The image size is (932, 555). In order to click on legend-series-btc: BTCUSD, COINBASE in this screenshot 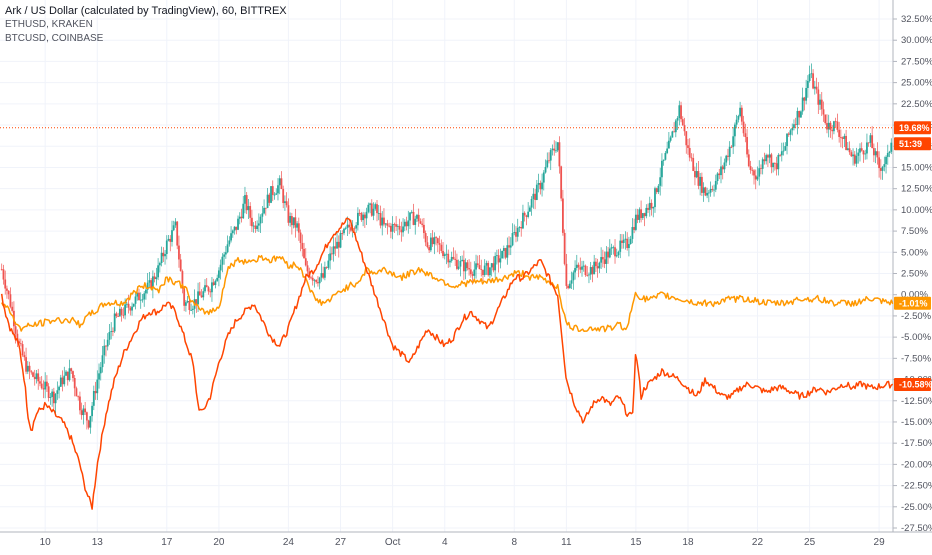, I will do `click(54, 38)`.